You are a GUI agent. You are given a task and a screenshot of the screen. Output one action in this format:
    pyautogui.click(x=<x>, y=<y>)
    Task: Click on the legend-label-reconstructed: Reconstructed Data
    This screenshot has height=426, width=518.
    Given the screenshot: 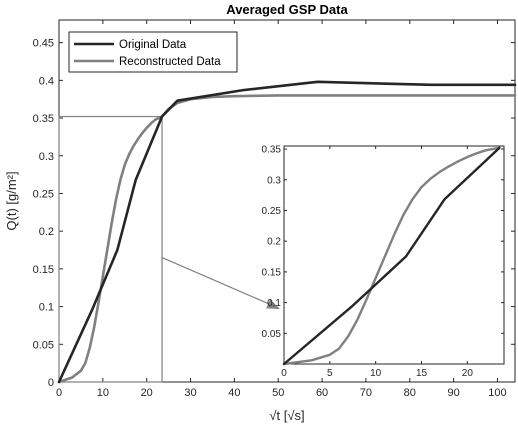 What is the action you would take?
    pyautogui.click(x=170, y=62)
    